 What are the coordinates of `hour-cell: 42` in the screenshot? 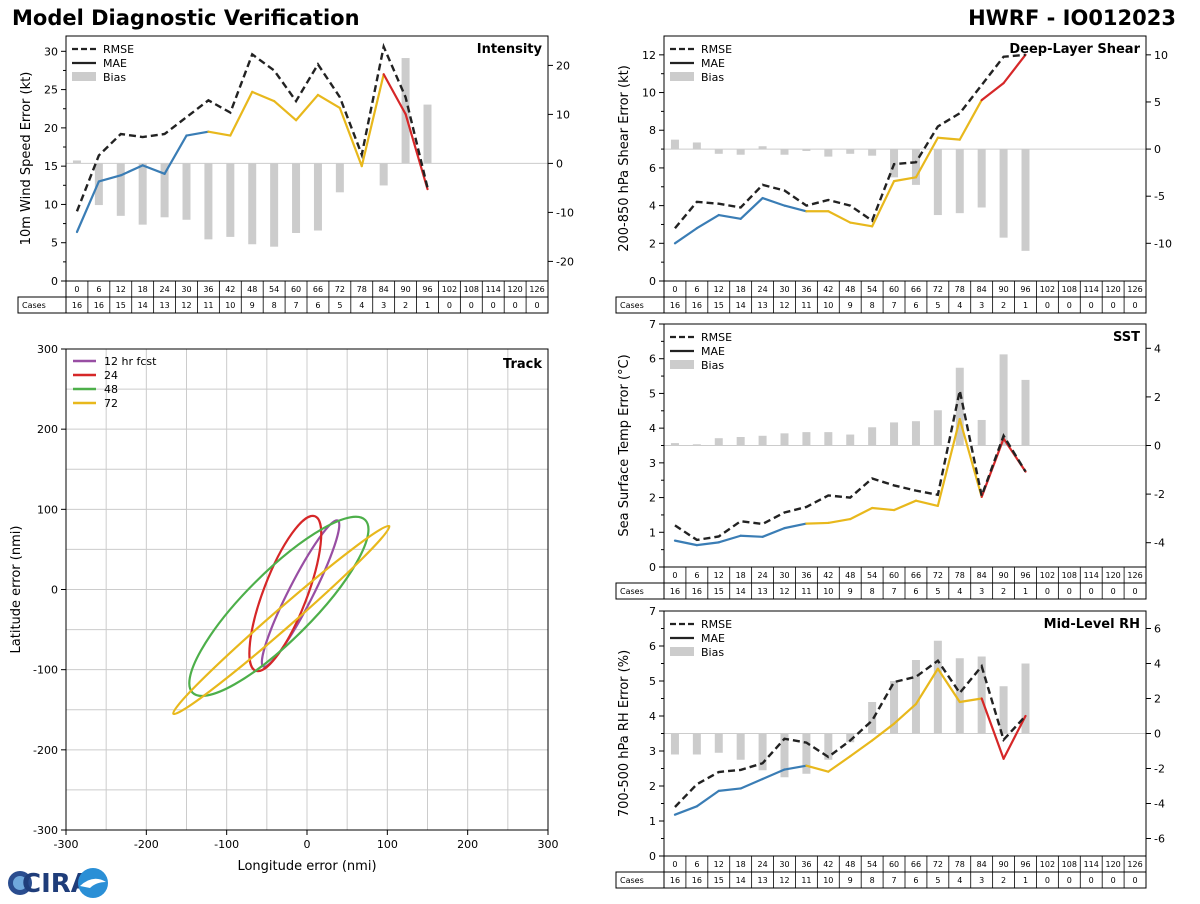 It's located at (230, 289).